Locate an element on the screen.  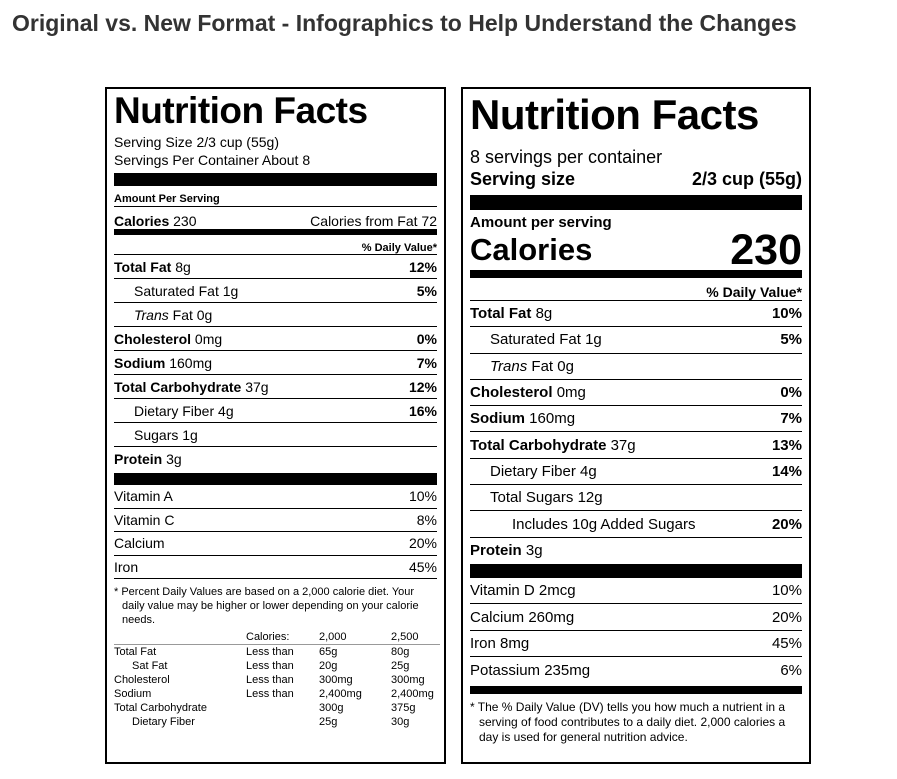
nutrient-name: Sodium is located at coordinates (497, 419).